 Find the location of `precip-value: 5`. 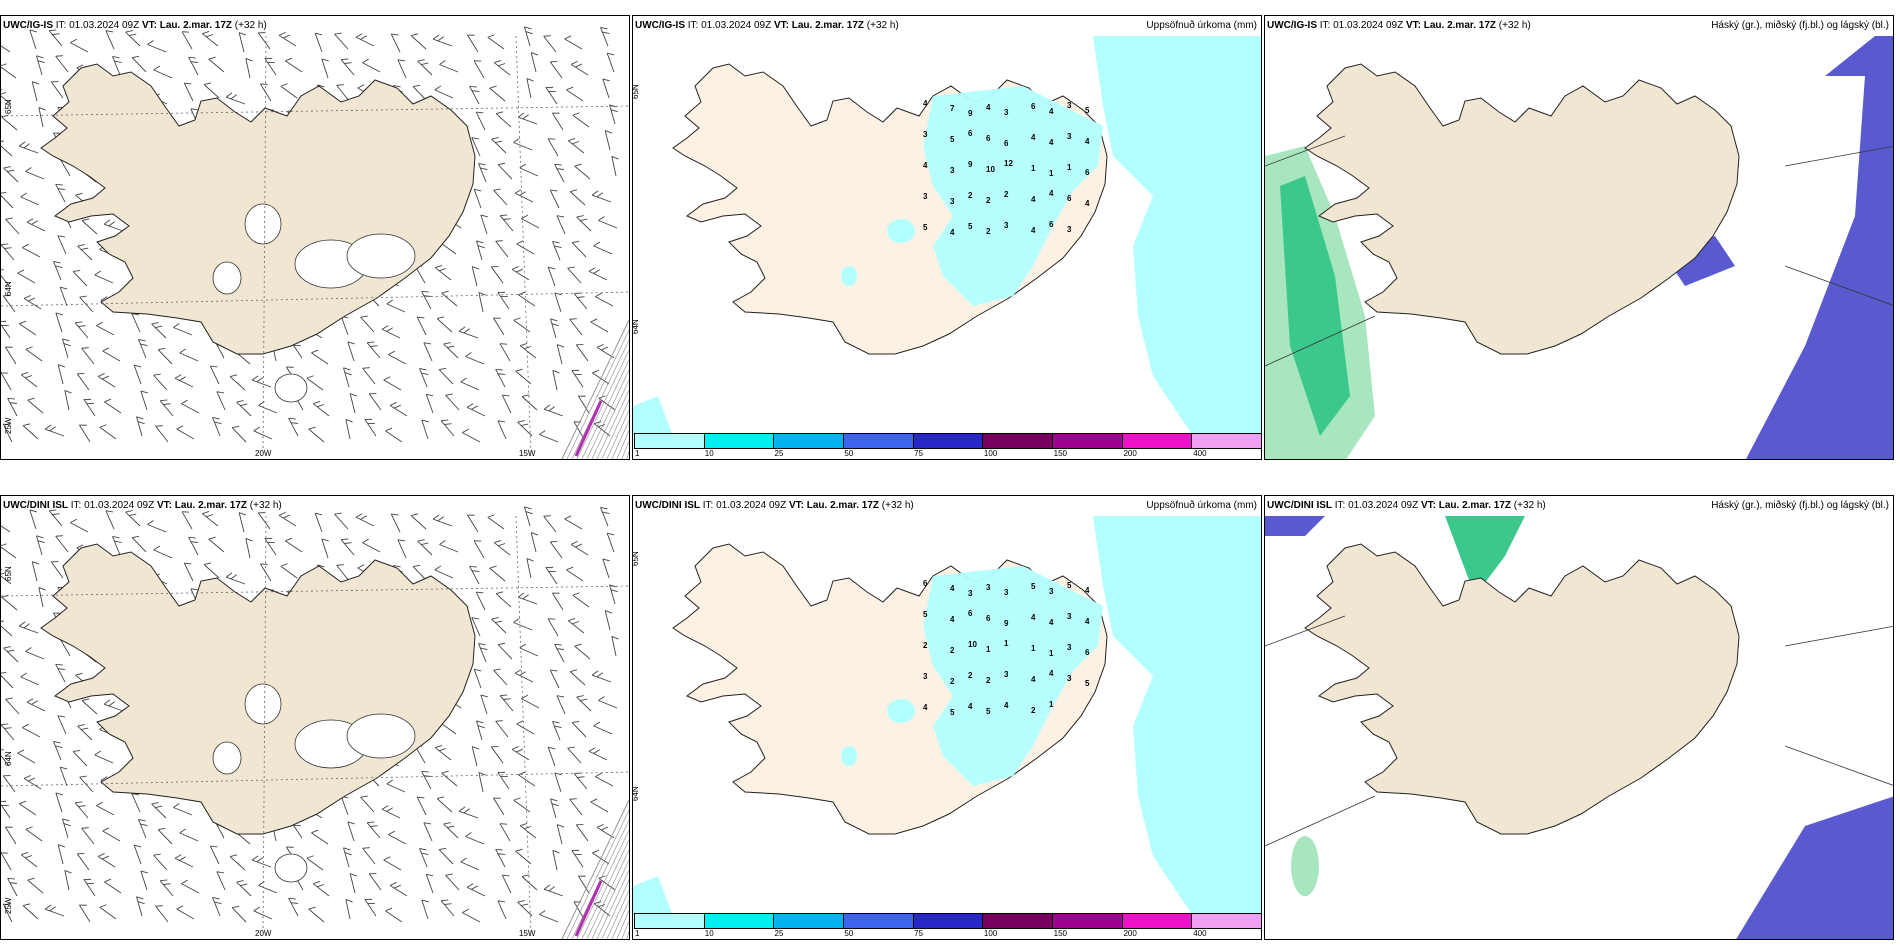

precip-value: 5 is located at coordinates (1087, 683).